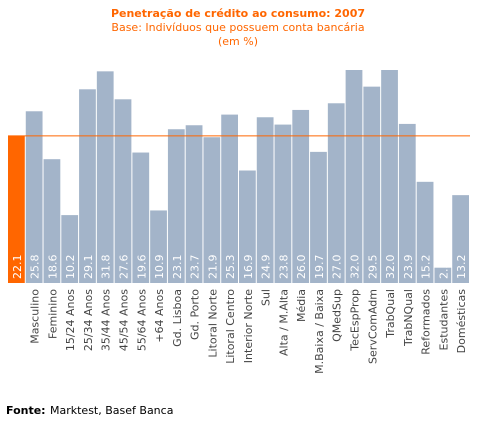 This screenshot has width=477, height=429. I want to click on value-label: 10.2, so click(70, 267).